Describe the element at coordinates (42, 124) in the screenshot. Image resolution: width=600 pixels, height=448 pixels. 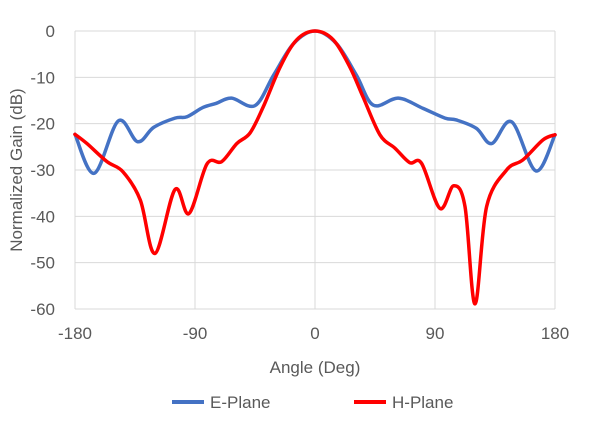
I see `y-tick-label: -20` at that location.